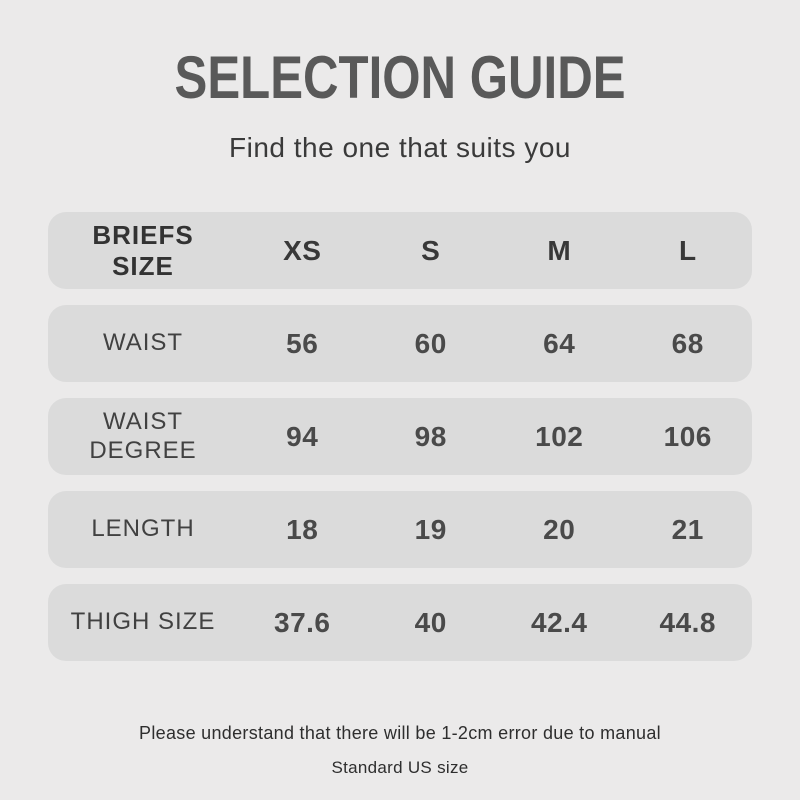 The width and height of the screenshot is (800, 800). Describe the element at coordinates (302, 436) in the screenshot. I see `table-cell: 94` at that location.